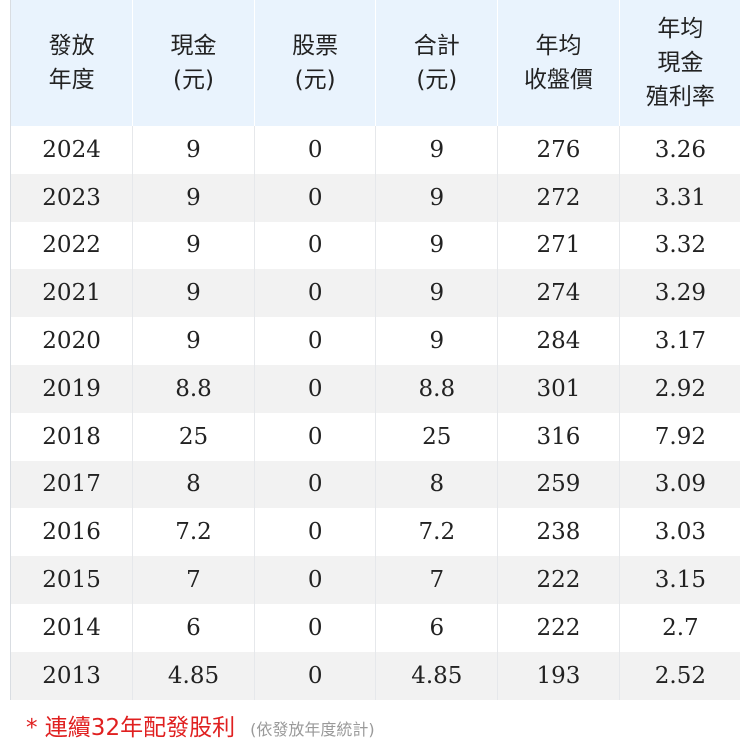 This screenshot has height=749, width=740. Describe the element at coordinates (193, 436) in the screenshot. I see `cell-cash: 25` at that location.